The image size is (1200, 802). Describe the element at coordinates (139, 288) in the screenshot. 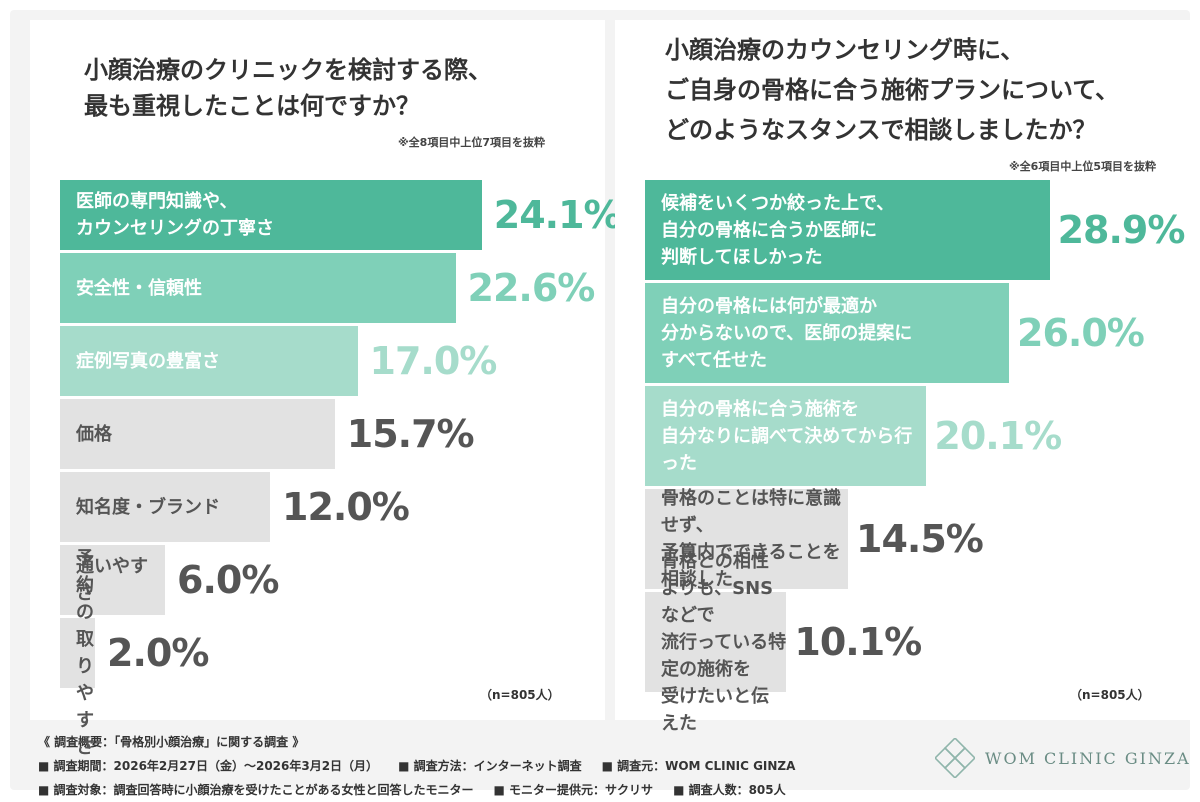

I see `bar-label: 安全性・信頼性` at that location.